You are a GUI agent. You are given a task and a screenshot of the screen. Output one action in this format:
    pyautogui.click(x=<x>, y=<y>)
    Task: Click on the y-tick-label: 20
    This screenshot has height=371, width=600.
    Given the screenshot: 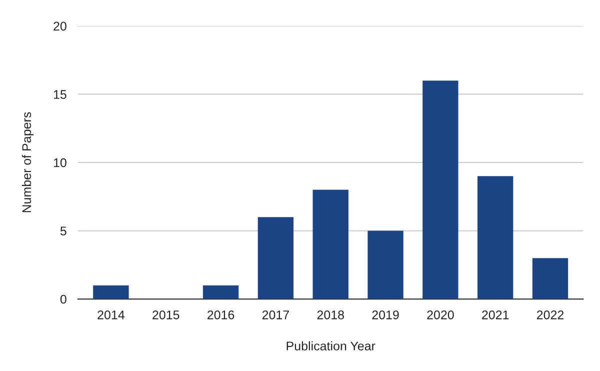 What is the action you would take?
    pyautogui.click(x=60, y=26)
    